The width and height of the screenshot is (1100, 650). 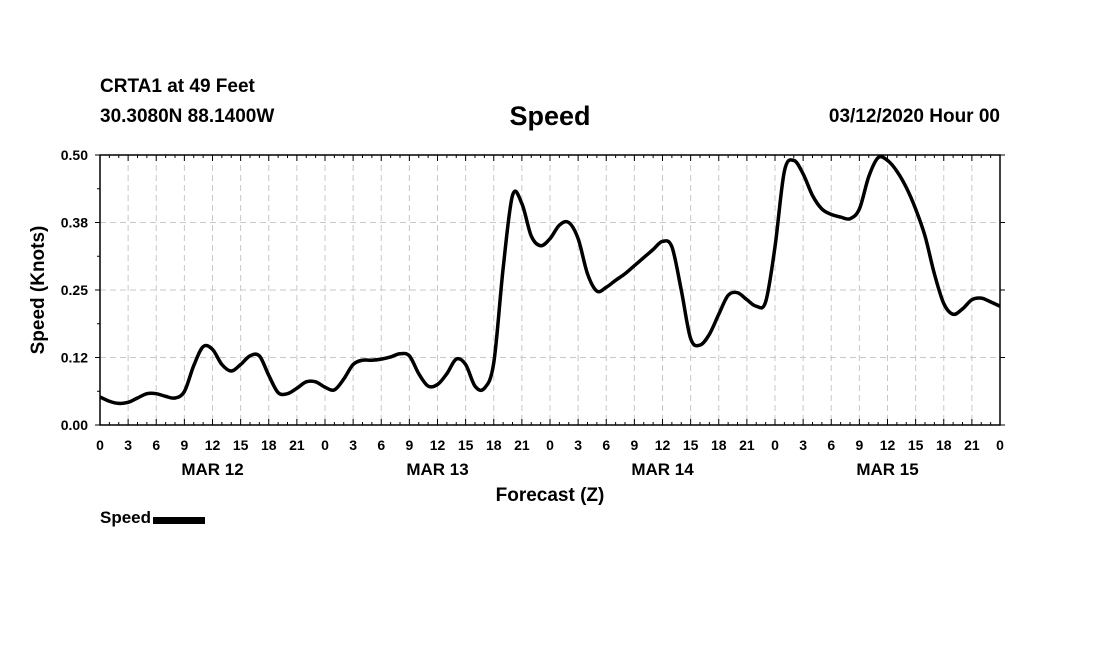 What do you see at coordinates (38, 290) in the screenshot?
I see `y-axis-label: Speed (Knots)` at bounding box center [38, 290].